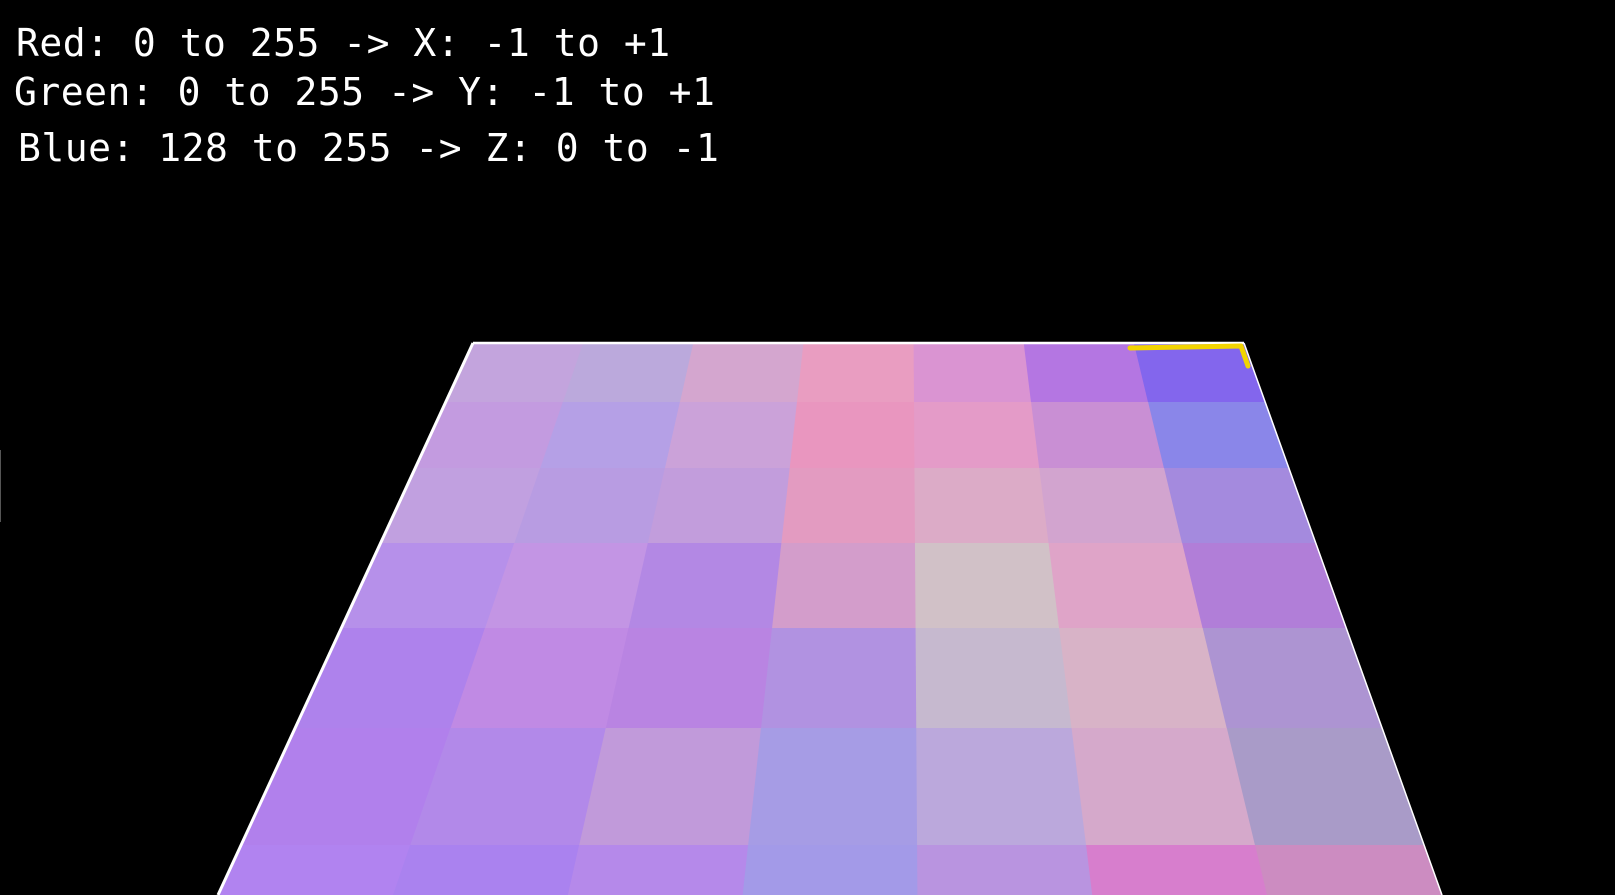 Image resolution: width=1615 pixels, height=895 pixels. I want to click on legend-blue-mapping: Blue: 128 to 255 -> Z: 0 to -1, so click(369, 148).